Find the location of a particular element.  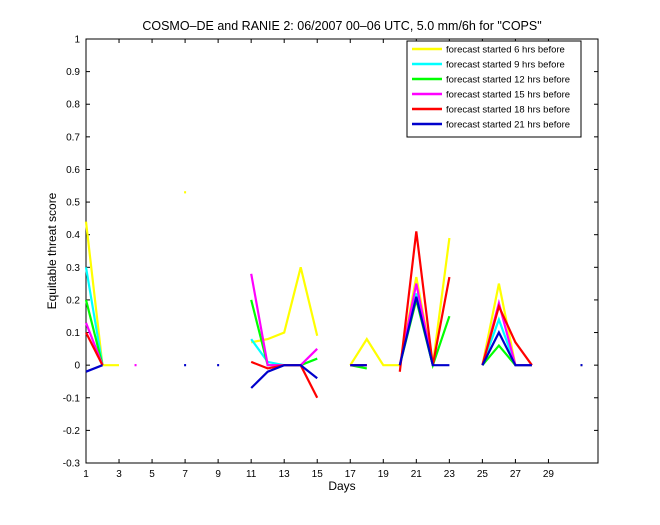

y-tick-label: 0.5 is located at coordinates (73, 203).